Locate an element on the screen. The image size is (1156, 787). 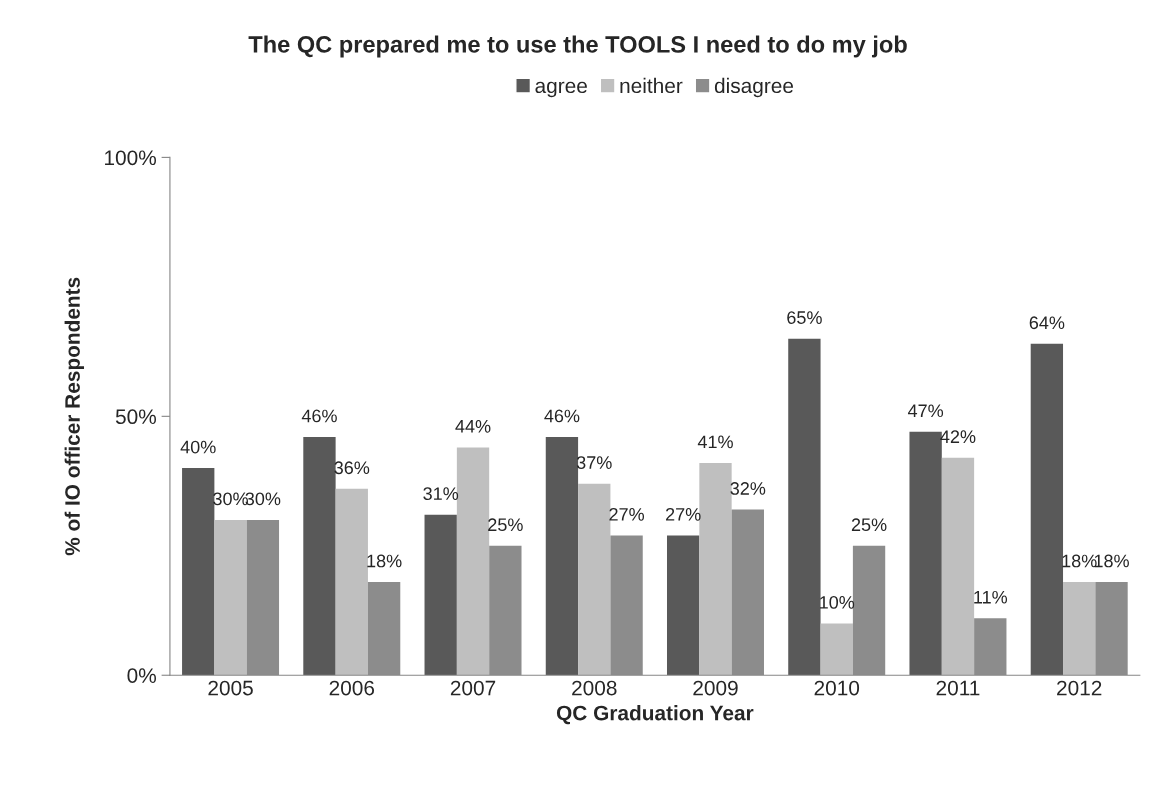
data-label: 41% is located at coordinates (715, 442).